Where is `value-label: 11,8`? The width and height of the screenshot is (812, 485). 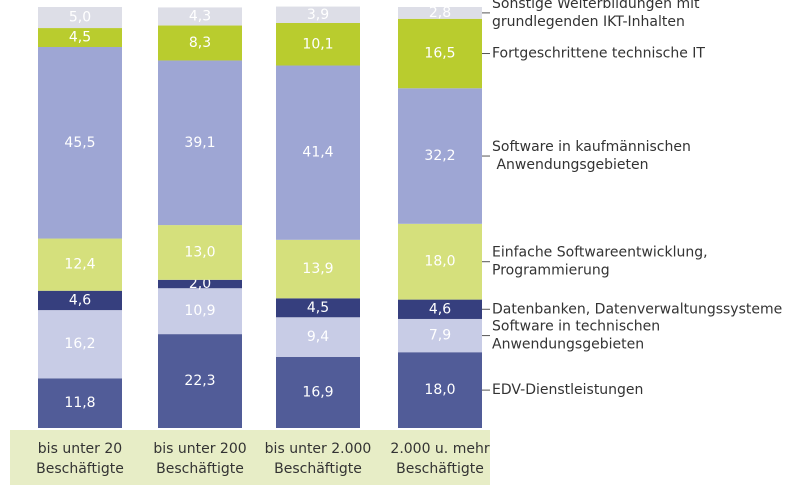 value-label: 11,8 is located at coordinates (79, 403).